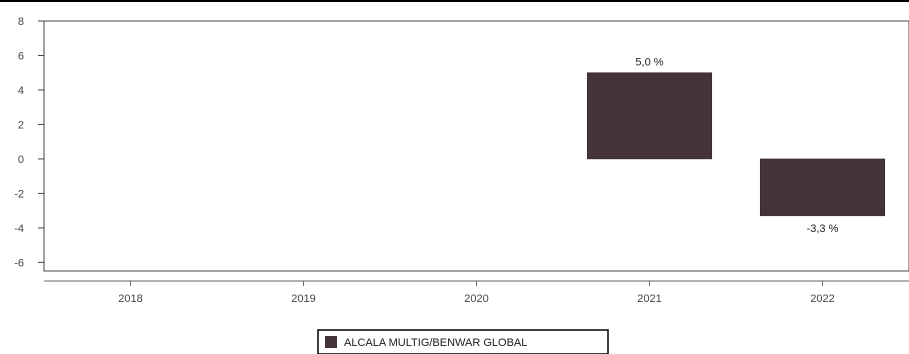 The width and height of the screenshot is (909, 354). I want to click on y-tick-label: 2, so click(21, 125).